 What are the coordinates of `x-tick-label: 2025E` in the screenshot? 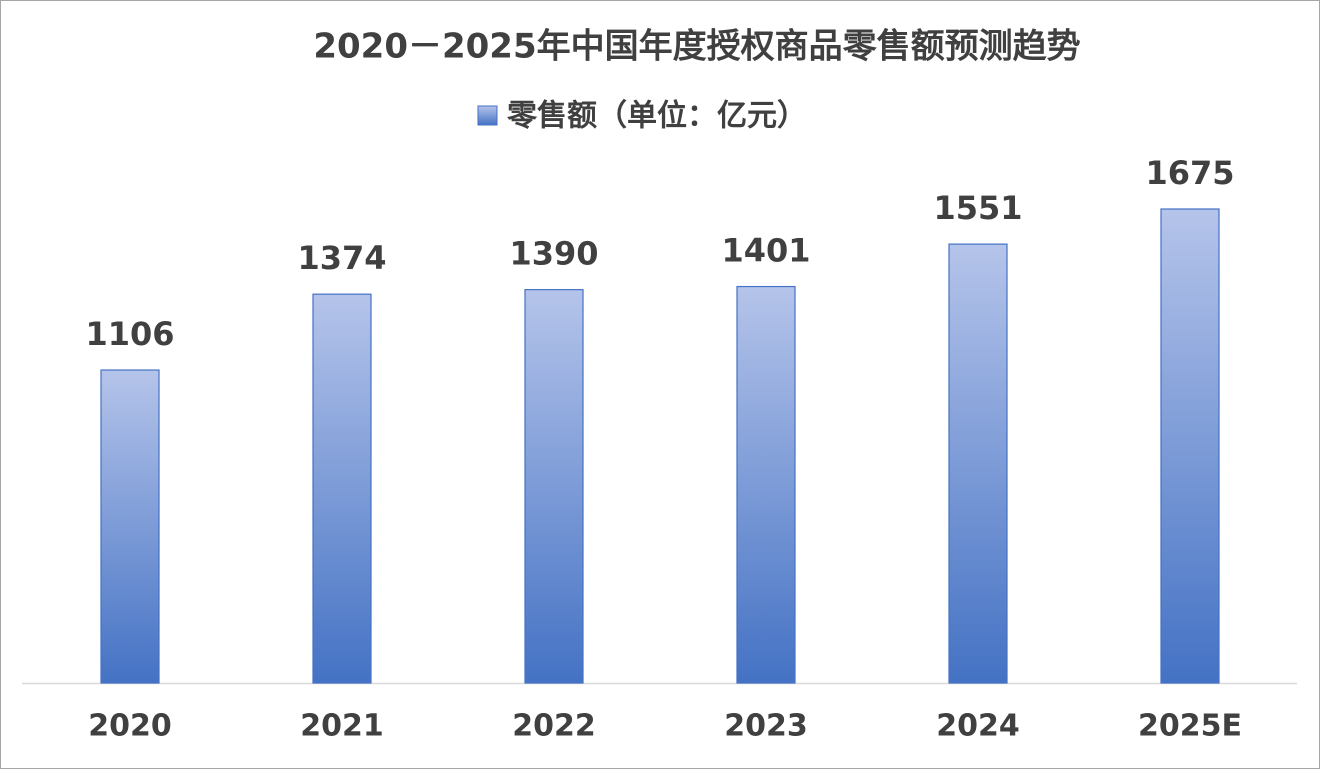 It's located at (1190, 726).